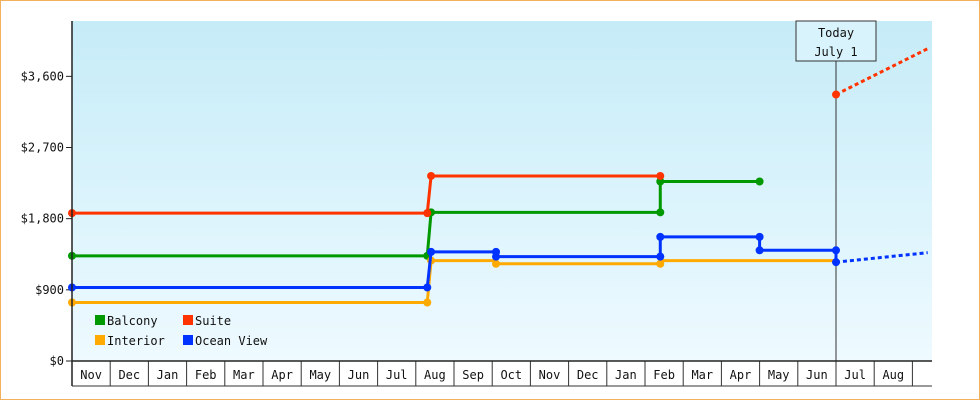 The width and height of the screenshot is (980, 401). Describe the element at coordinates (231, 341) in the screenshot. I see `ocean-view-legend-label: Ocean View` at that location.